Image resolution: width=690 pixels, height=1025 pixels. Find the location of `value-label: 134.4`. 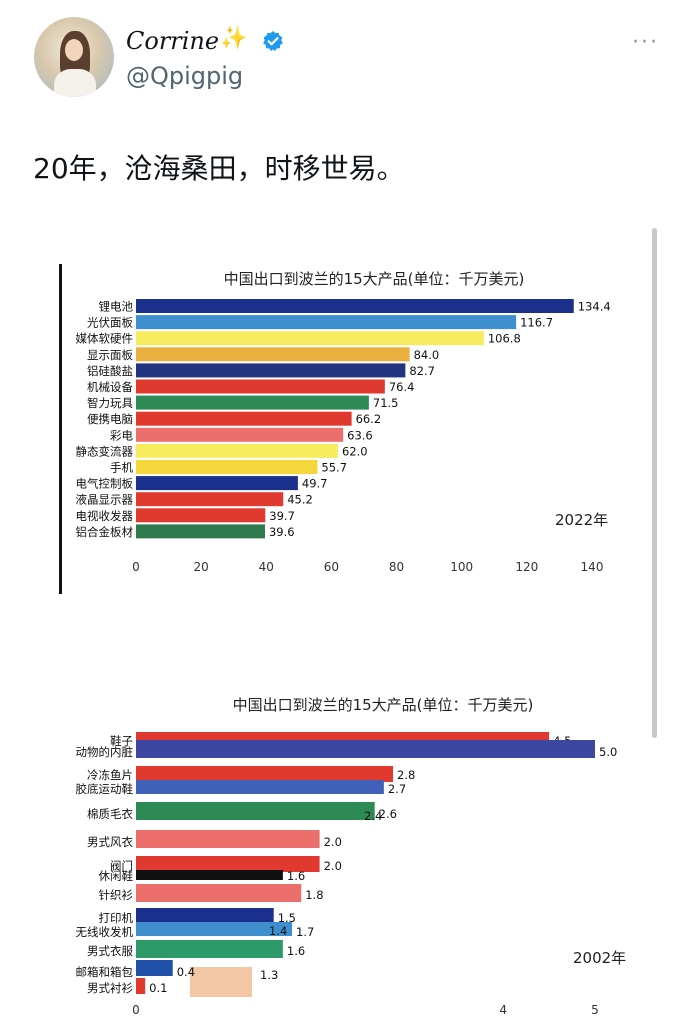

value-label: 134.4 is located at coordinates (594, 307).